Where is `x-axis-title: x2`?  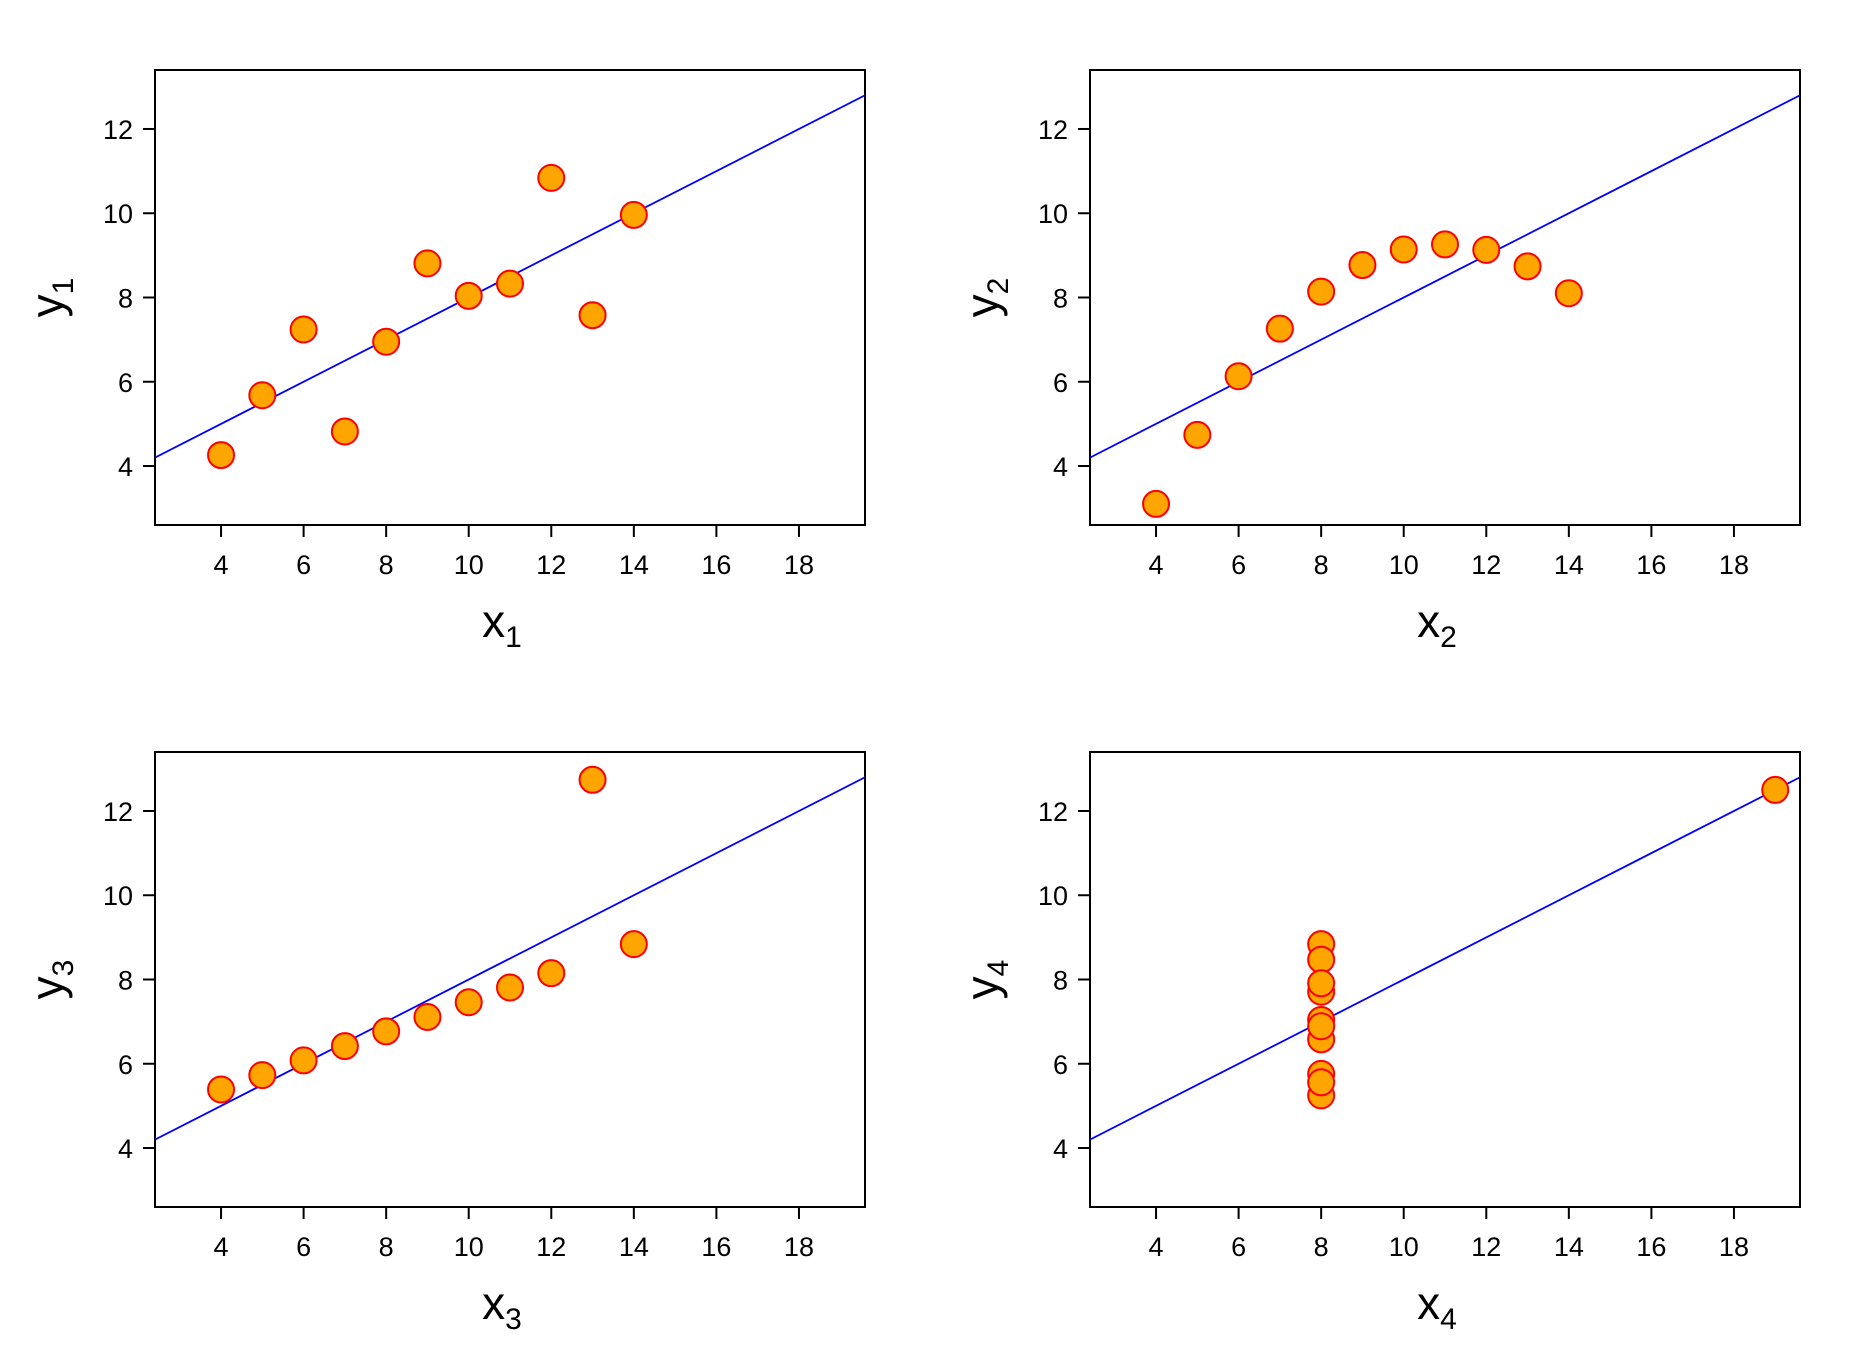 x-axis-title: x2 is located at coordinates (1437, 624).